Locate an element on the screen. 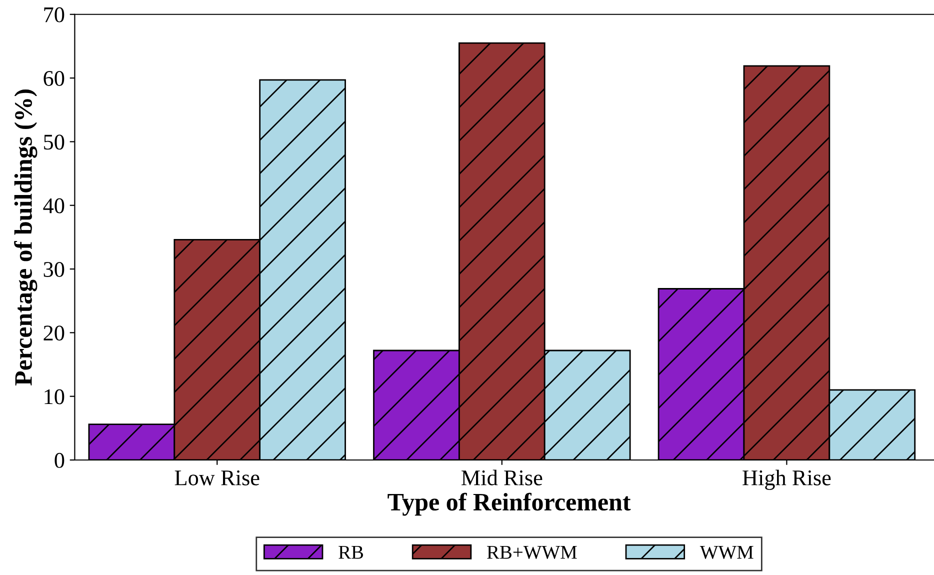 The image size is (934, 575). y-tick-label: 20 is located at coordinates (54, 333).